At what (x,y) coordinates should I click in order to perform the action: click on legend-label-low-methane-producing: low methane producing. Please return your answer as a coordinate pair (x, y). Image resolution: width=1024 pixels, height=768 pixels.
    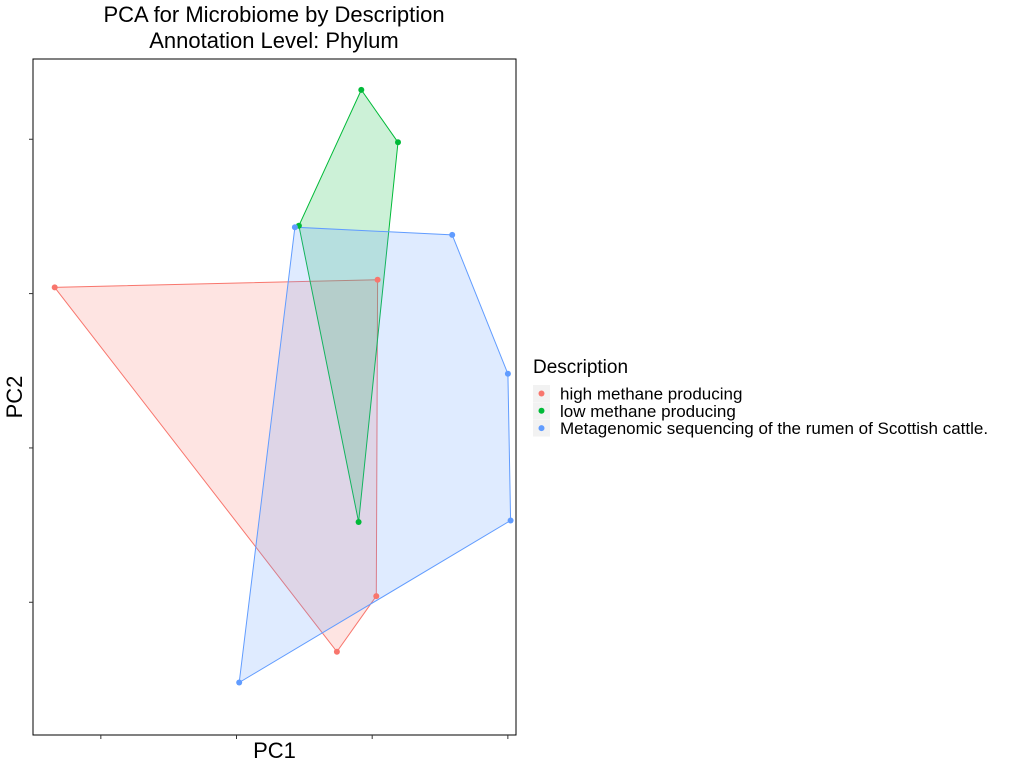
    Looking at the image, I should click on (648, 411).